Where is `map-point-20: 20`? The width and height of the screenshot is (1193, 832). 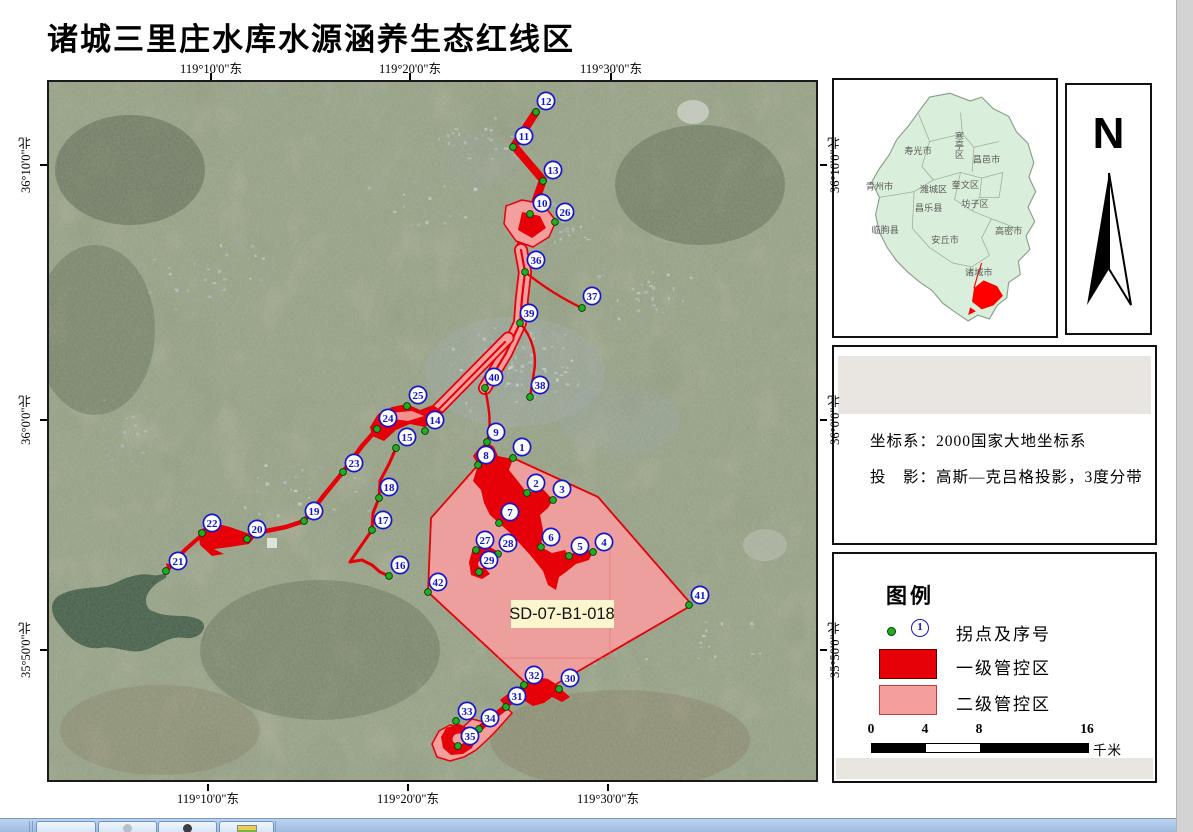
map-point-20: 20 is located at coordinates (255, 531).